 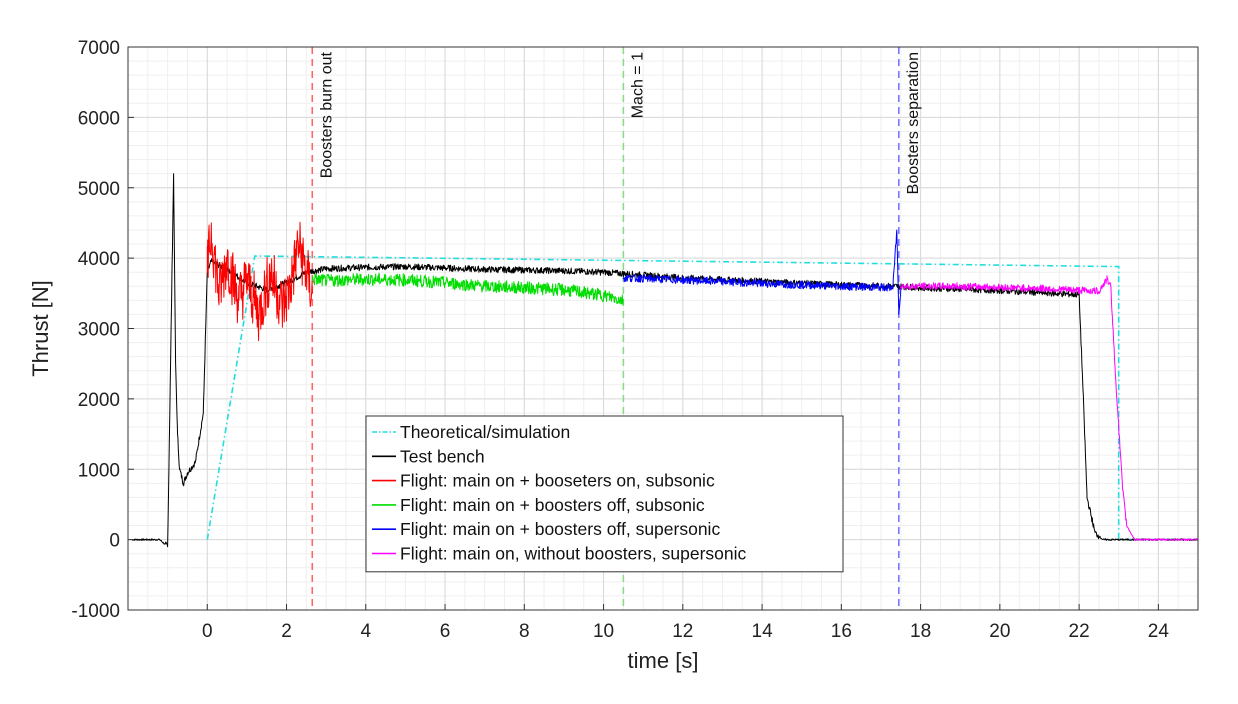 What do you see at coordinates (99, 259) in the screenshot?
I see `y-tick-label: 4000` at bounding box center [99, 259].